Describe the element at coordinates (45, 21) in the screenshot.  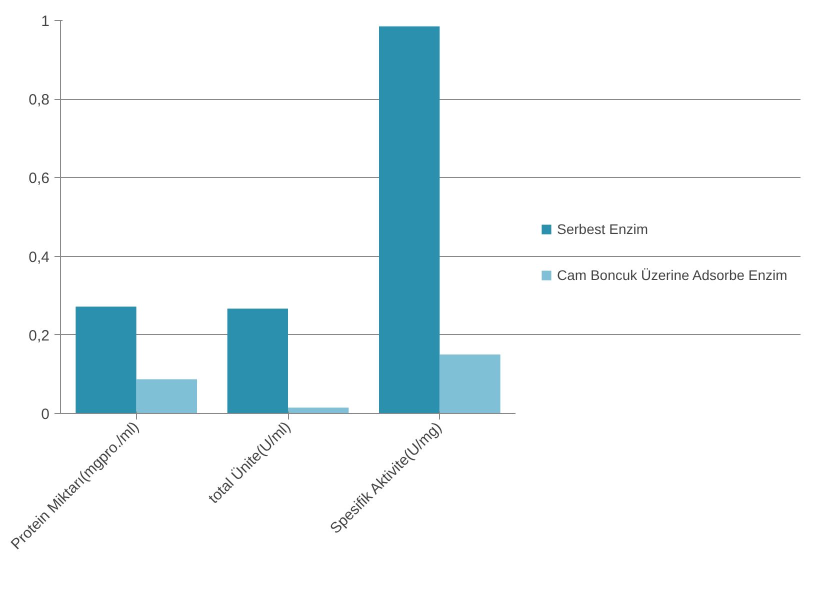
I see `y-tick-label: 1` at that location.